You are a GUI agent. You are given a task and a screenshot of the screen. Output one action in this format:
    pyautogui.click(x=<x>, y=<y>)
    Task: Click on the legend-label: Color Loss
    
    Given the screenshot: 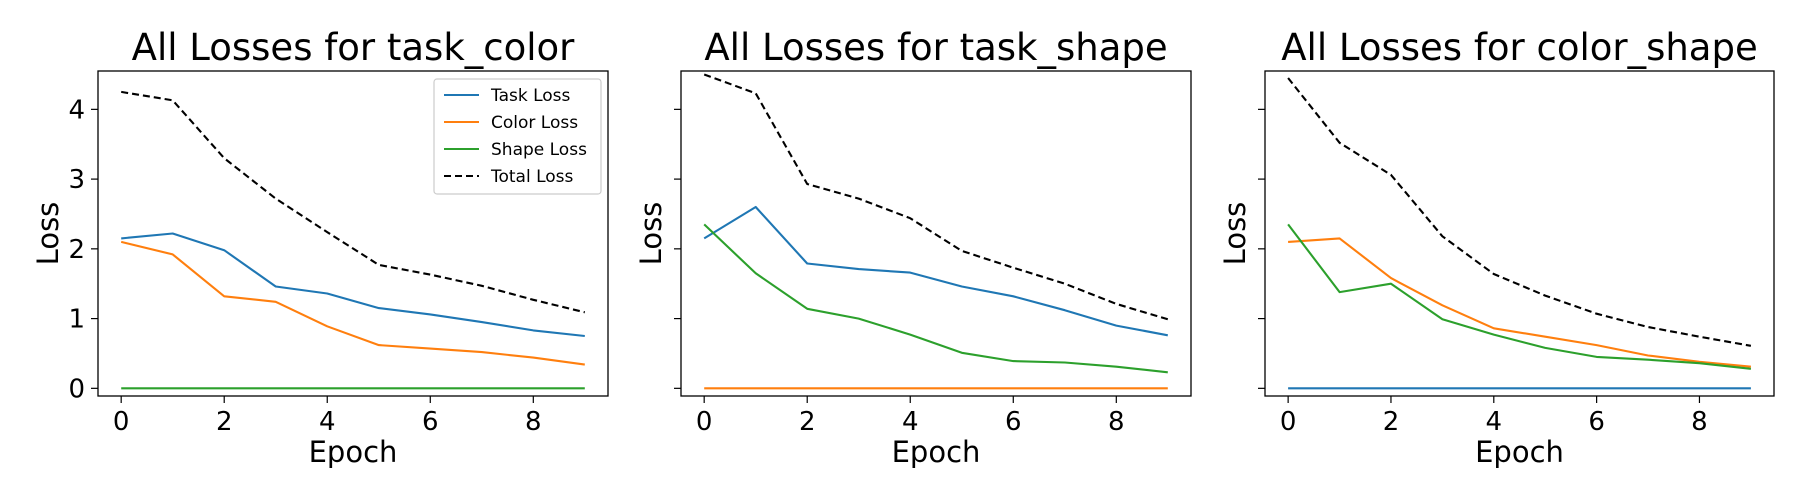 What is the action you would take?
    pyautogui.click(x=534, y=123)
    